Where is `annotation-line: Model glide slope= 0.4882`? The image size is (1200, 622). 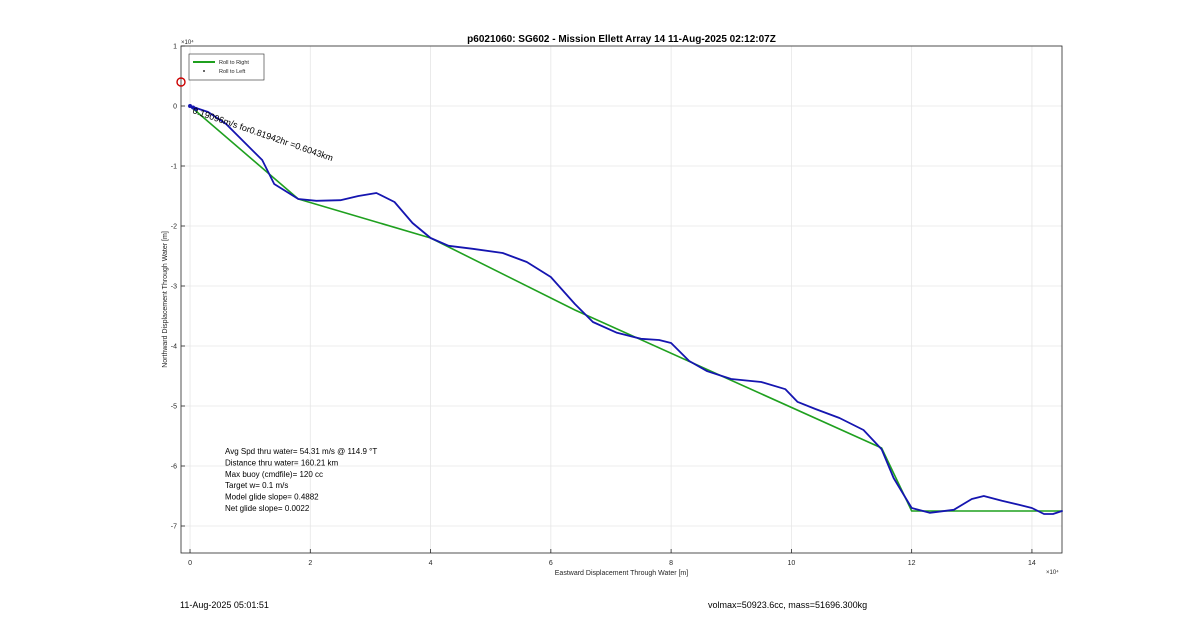
annotation-line: Model glide slope= 0.4882 is located at coordinates (272, 497).